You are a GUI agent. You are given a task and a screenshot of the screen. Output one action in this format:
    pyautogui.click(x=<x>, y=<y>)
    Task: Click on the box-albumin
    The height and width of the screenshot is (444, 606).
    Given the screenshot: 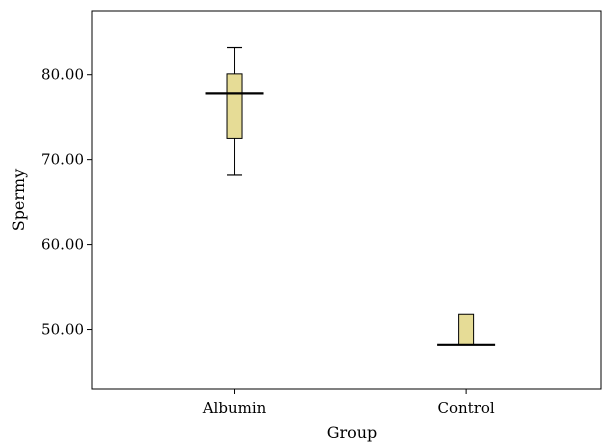 What is the action you would take?
    pyautogui.click(x=234, y=111)
    